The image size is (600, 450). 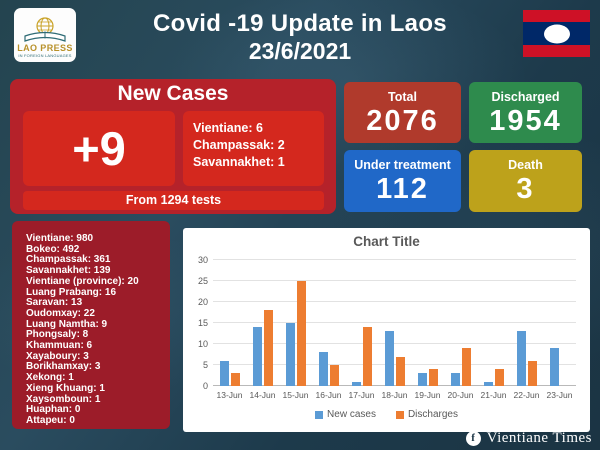 What do you see at coordinates (205, 365) in the screenshot?
I see `y-axis-tick-label: 5` at bounding box center [205, 365].